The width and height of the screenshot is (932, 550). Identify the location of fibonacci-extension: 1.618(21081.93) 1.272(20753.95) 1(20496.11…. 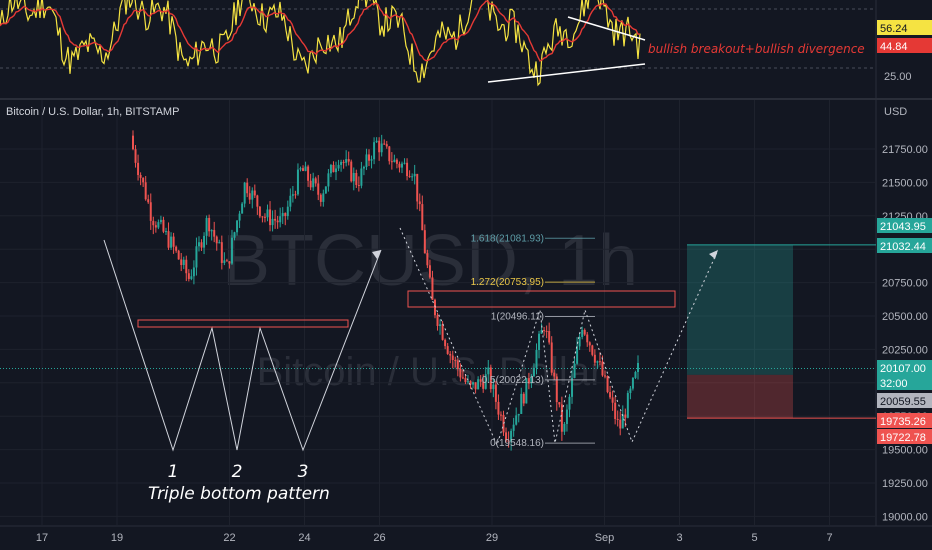
(533, 341).